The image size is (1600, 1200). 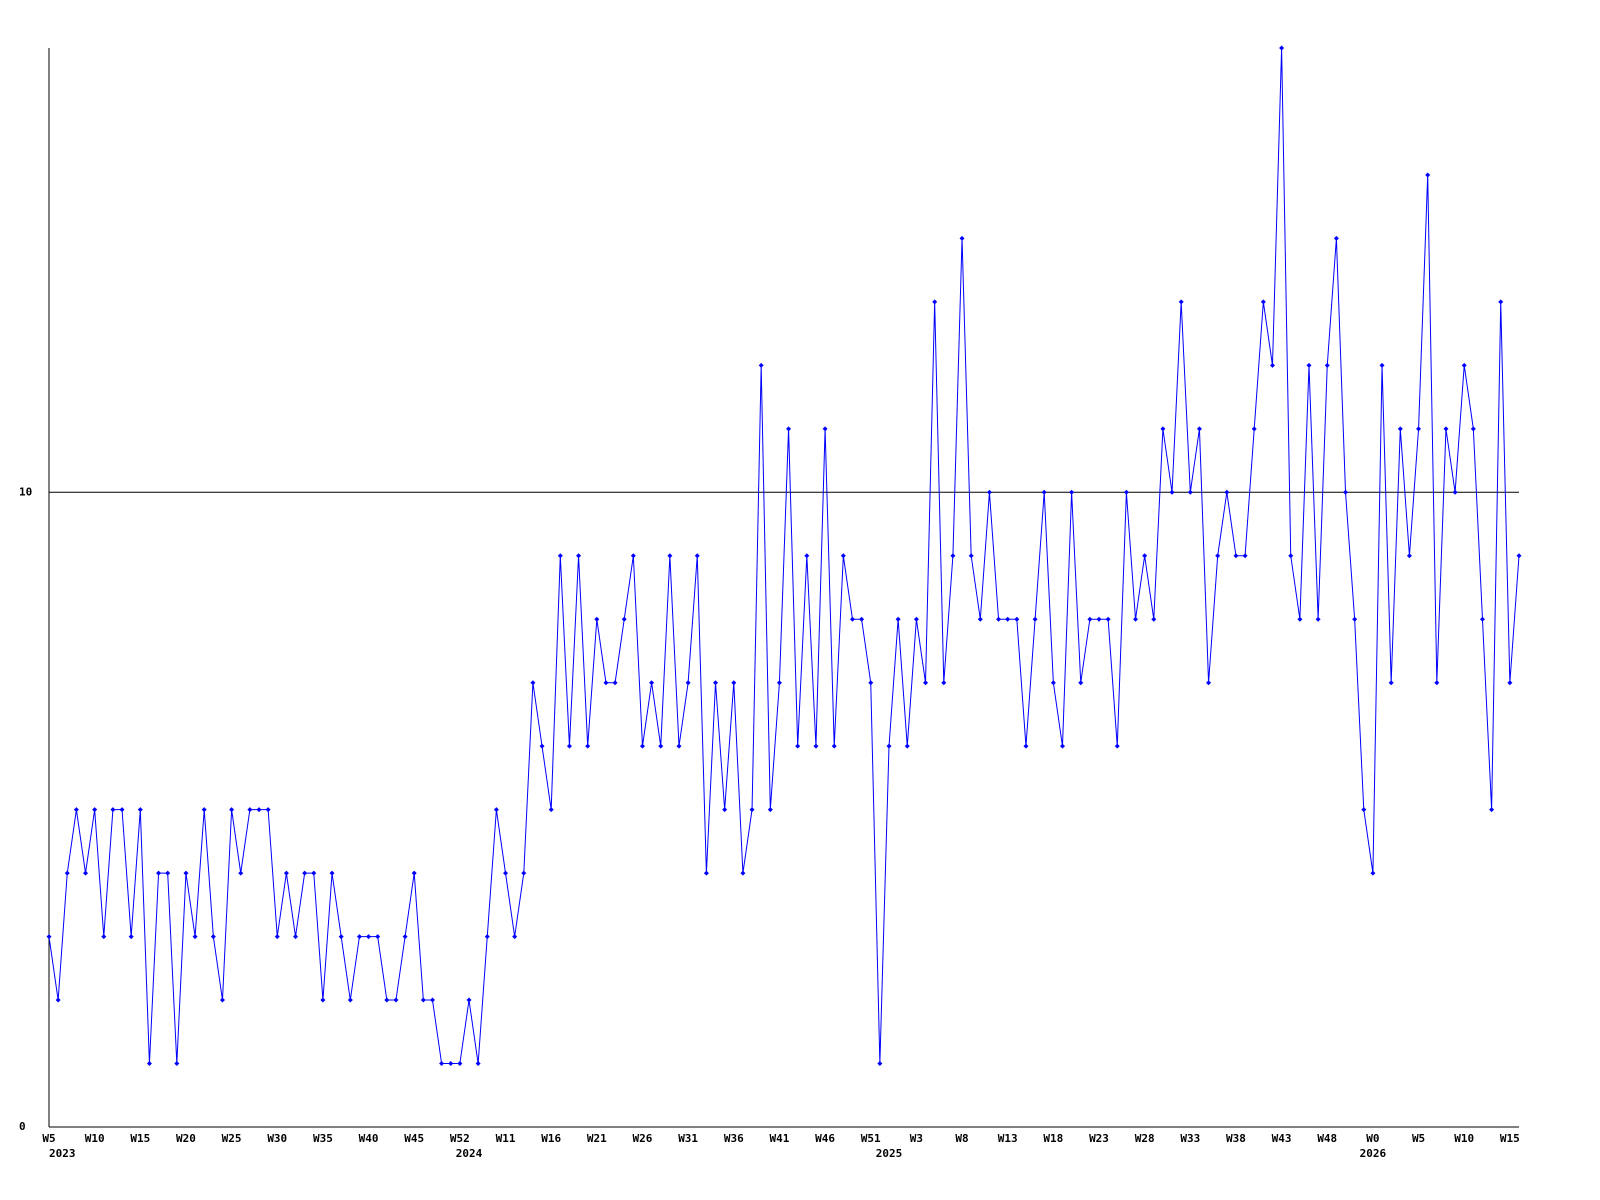 I want to click on x-tick-label: W46, so click(x=825, y=1138).